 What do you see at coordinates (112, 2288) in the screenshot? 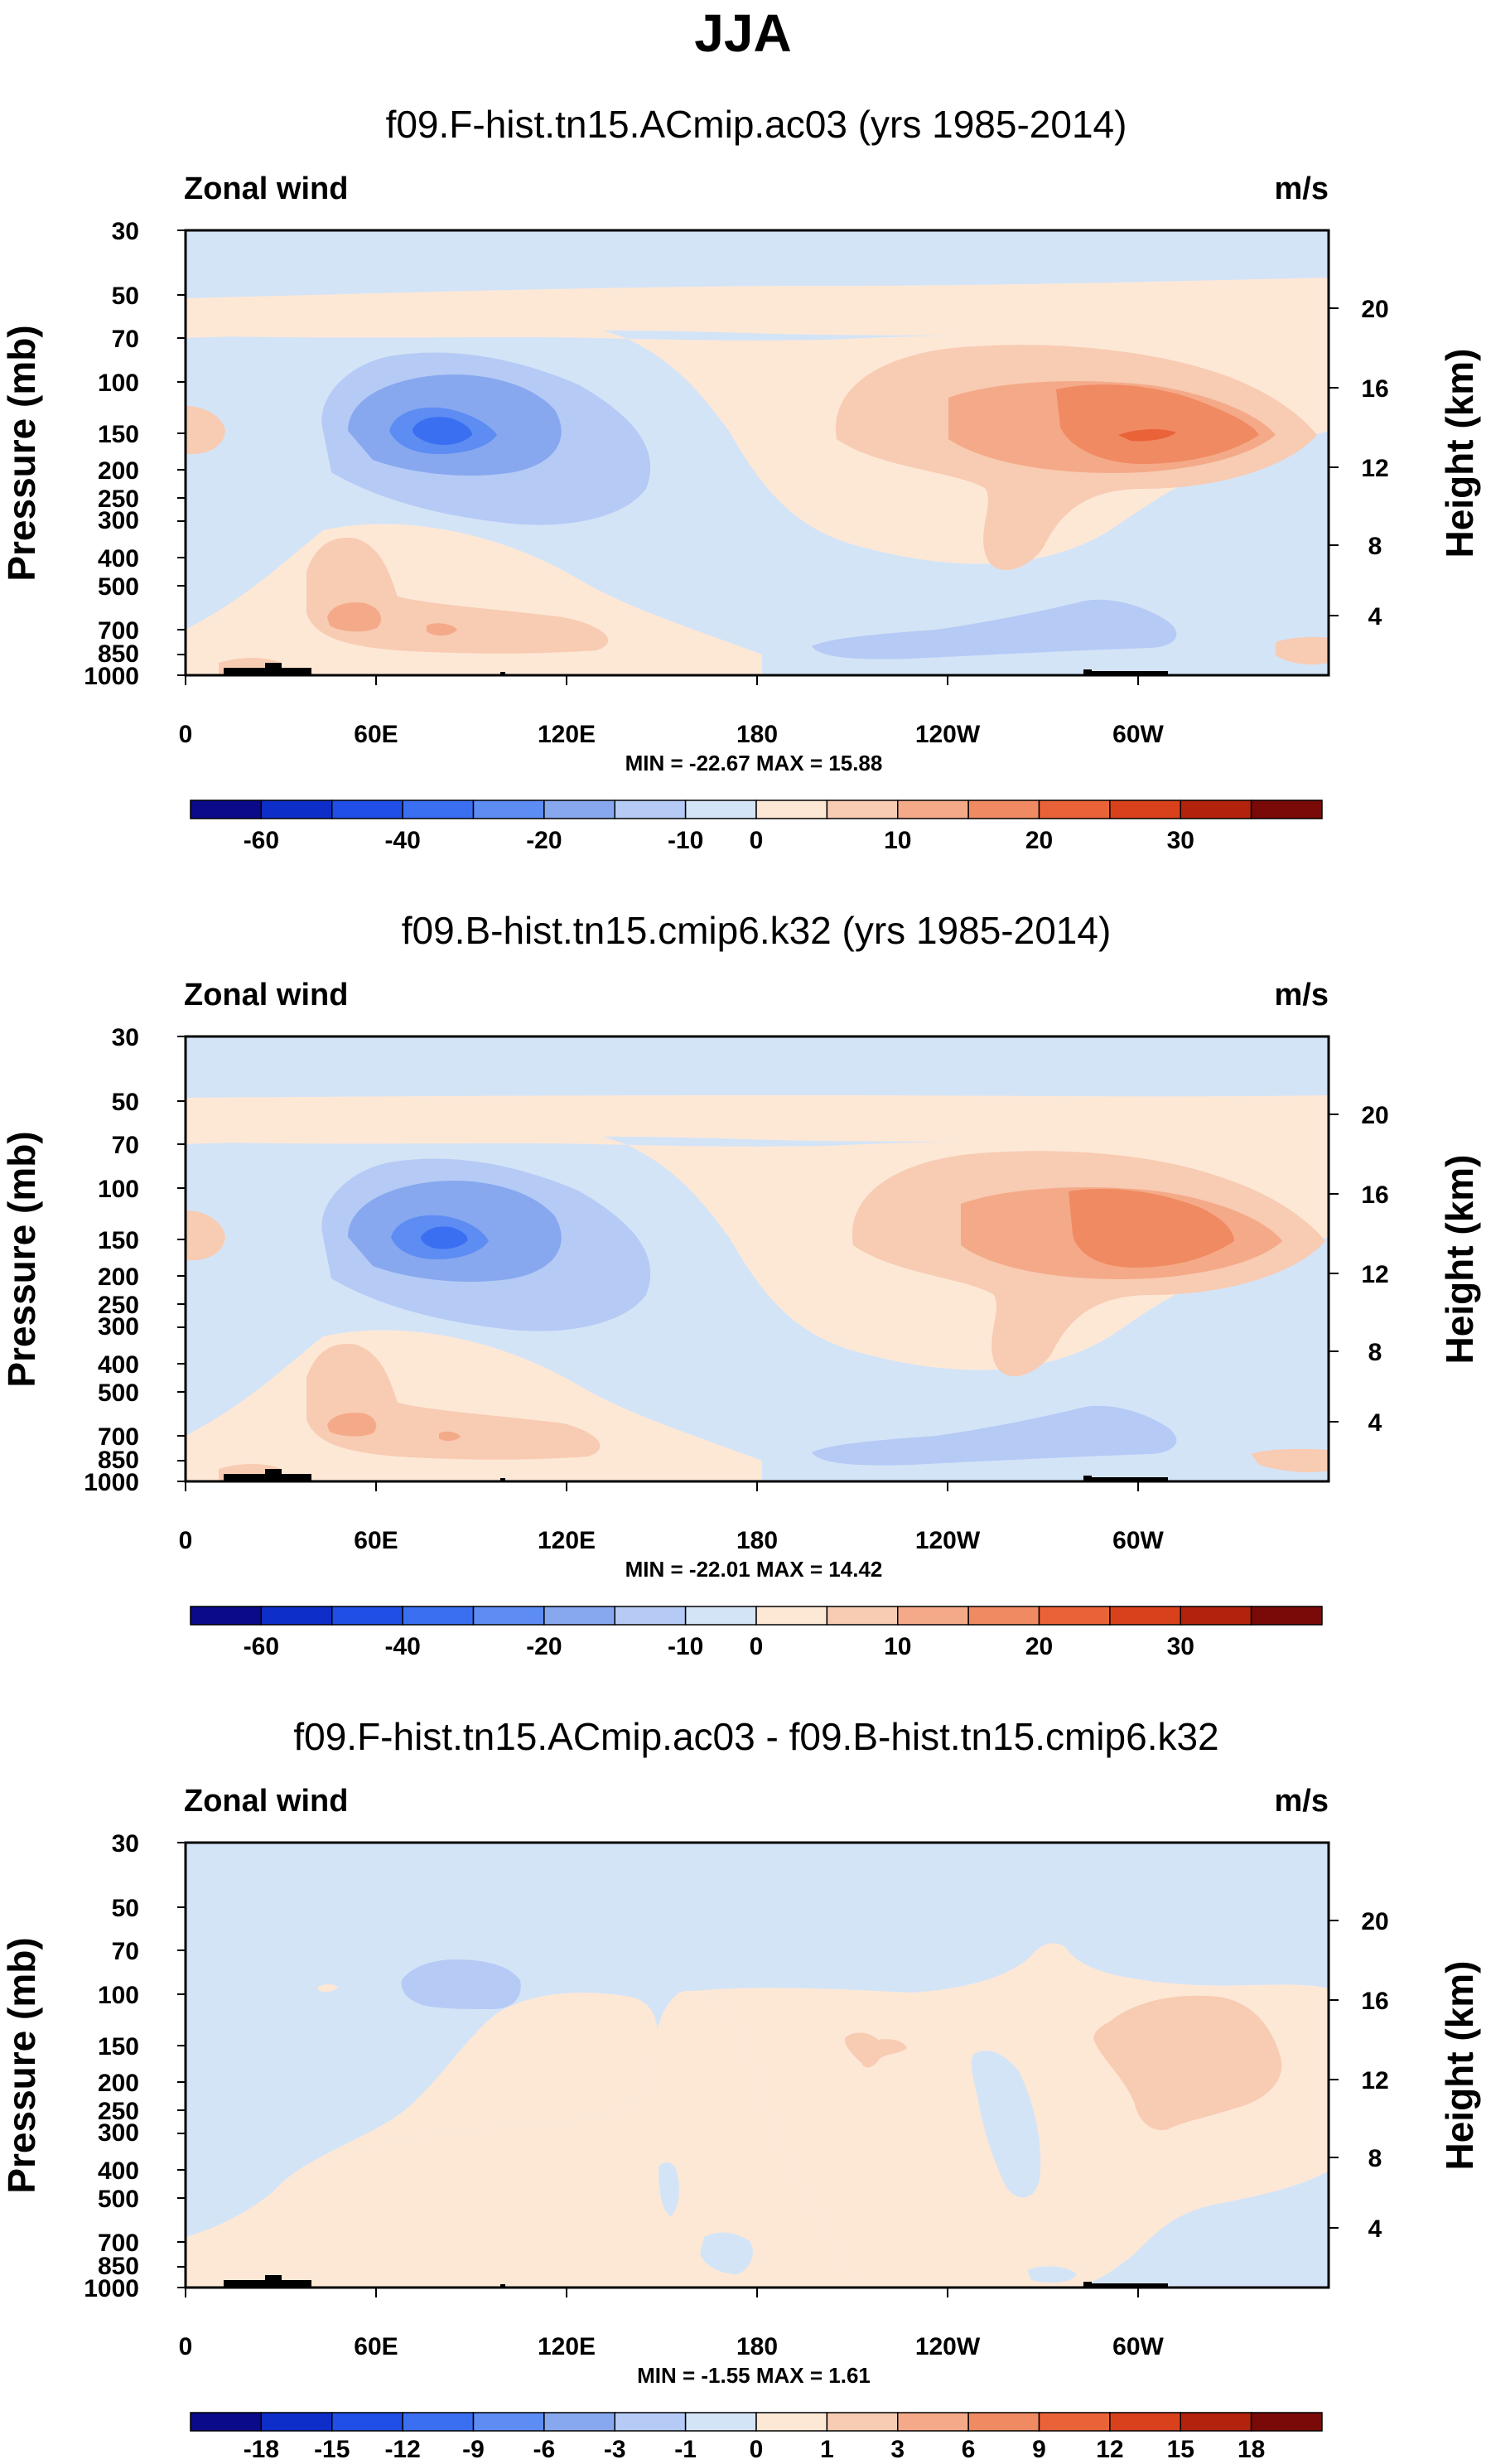
I see `y-tick-label: 1000` at bounding box center [112, 2288].